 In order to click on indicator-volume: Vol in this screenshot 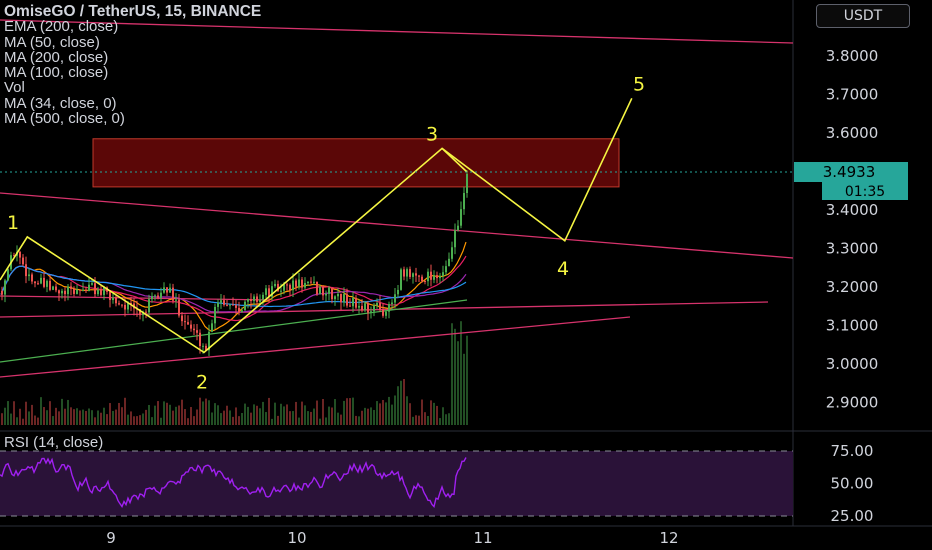, I will do `click(14, 88)`.